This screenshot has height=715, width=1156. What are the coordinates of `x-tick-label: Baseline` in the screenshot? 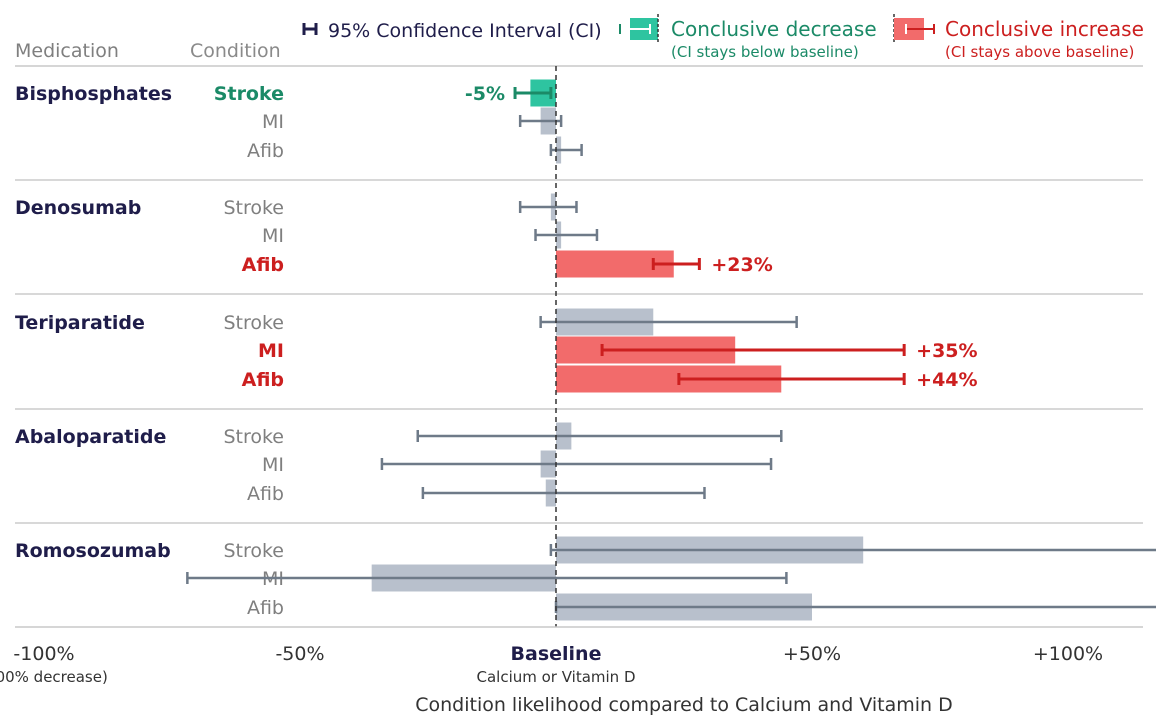 It's located at (556, 654).